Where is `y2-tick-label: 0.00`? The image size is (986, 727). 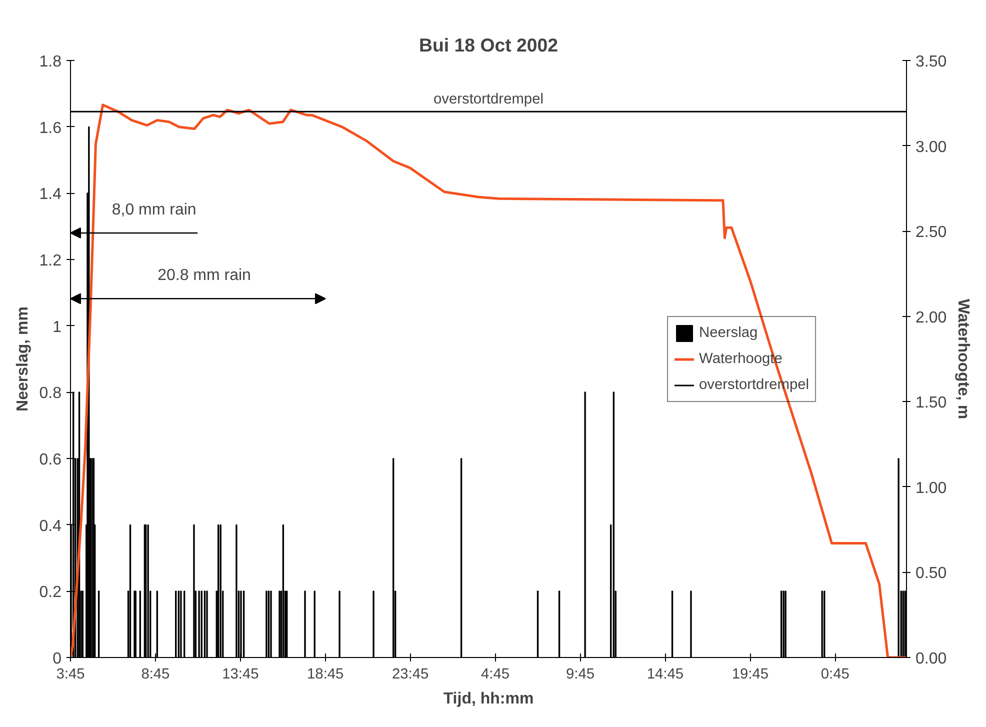 y2-tick-label: 0.00 is located at coordinates (931, 659).